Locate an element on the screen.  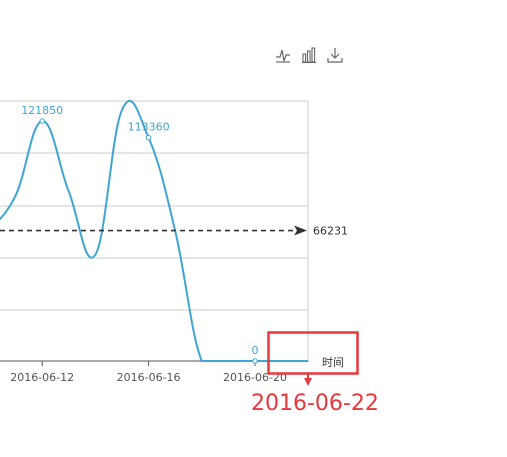
x-axis: 2016-06-12 2016-06-16 2016-06-20 is located at coordinates (154, 372).